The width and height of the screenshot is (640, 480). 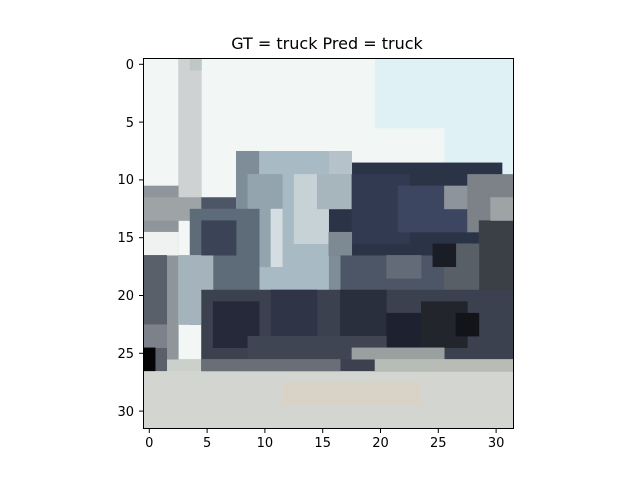 What do you see at coordinates (125, 354) in the screenshot?
I see `y-tick-label: 25` at bounding box center [125, 354].